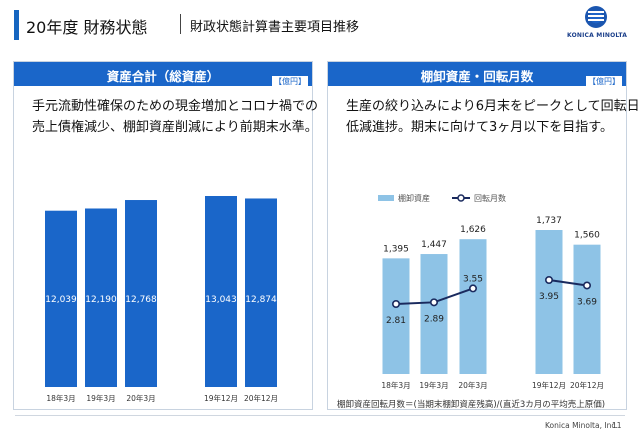 Image resolution: width=640 pixels, height=443 pixels. Describe the element at coordinates (221, 300) in the screenshot. I see `data-label: 13,043` at that location.